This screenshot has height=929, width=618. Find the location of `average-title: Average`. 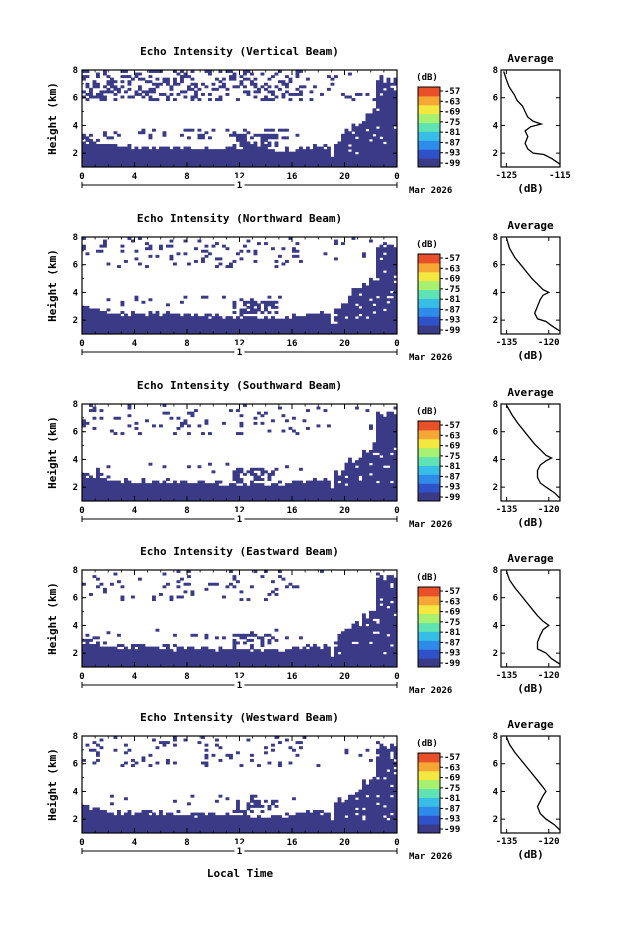

average-title: Average is located at coordinates (530, 225).